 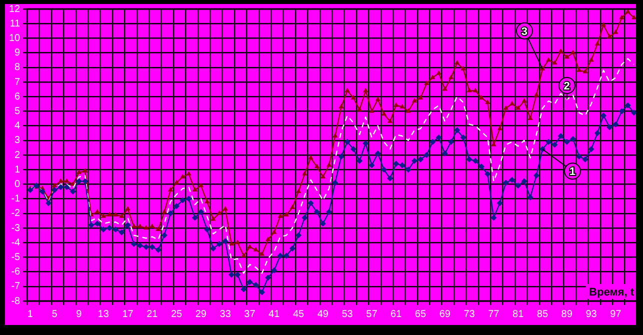 What do you see at coordinates (79, 314) in the screenshot?
I see `x-tick-label: 9` at bounding box center [79, 314].